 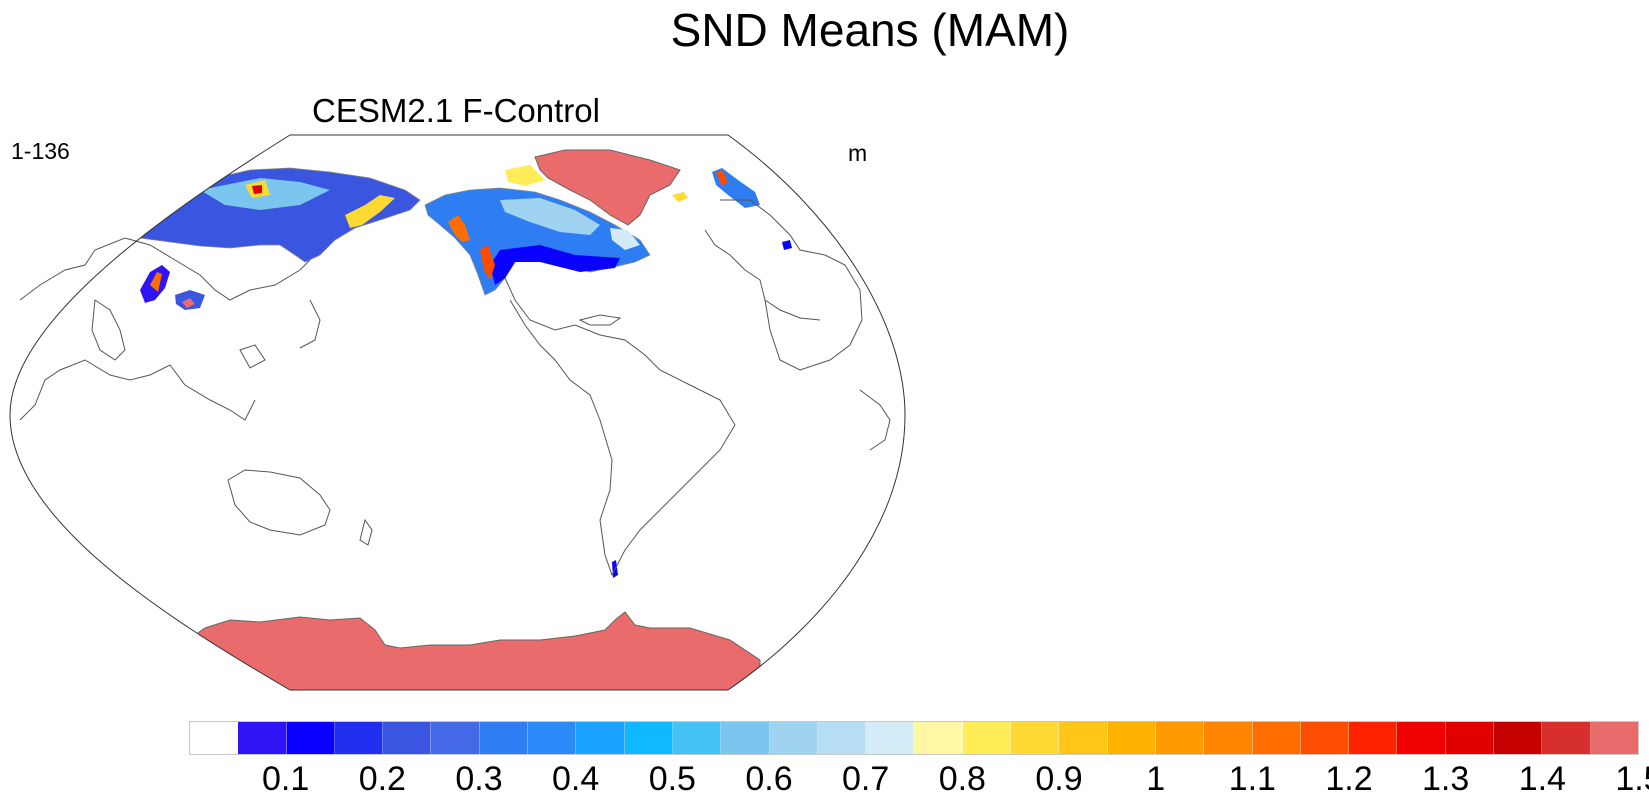 What do you see at coordinates (382, 779) in the screenshot?
I see `colorbar-tick-label: 0.2` at bounding box center [382, 779].